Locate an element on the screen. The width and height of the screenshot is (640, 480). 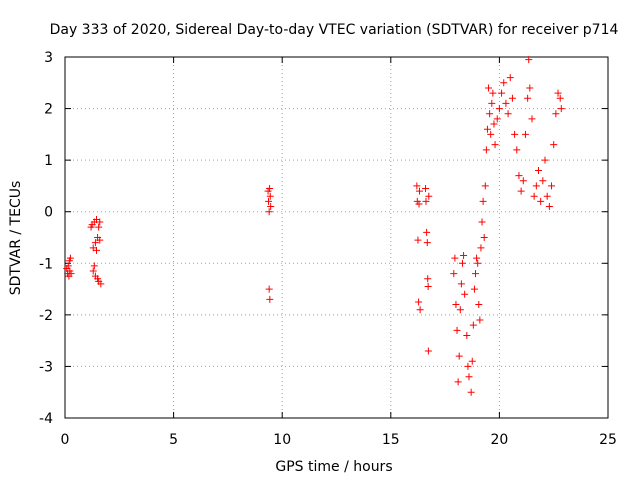
y-tick-labels: -4 -3 -2 -1 0 1 2 3 is located at coordinates (46, 238).